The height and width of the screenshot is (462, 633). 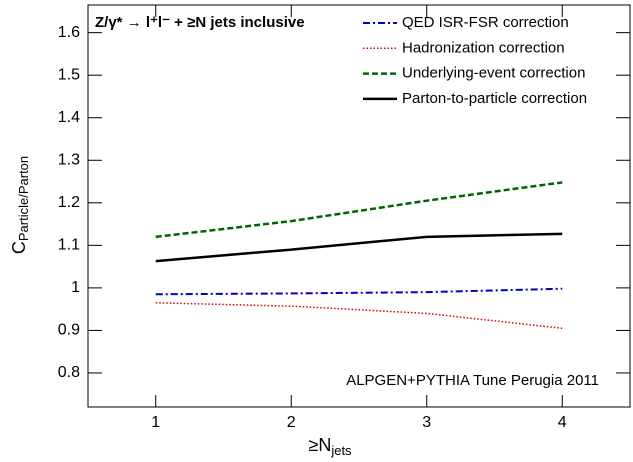 I want to click on x-label-sub: jets, so click(x=341, y=450).